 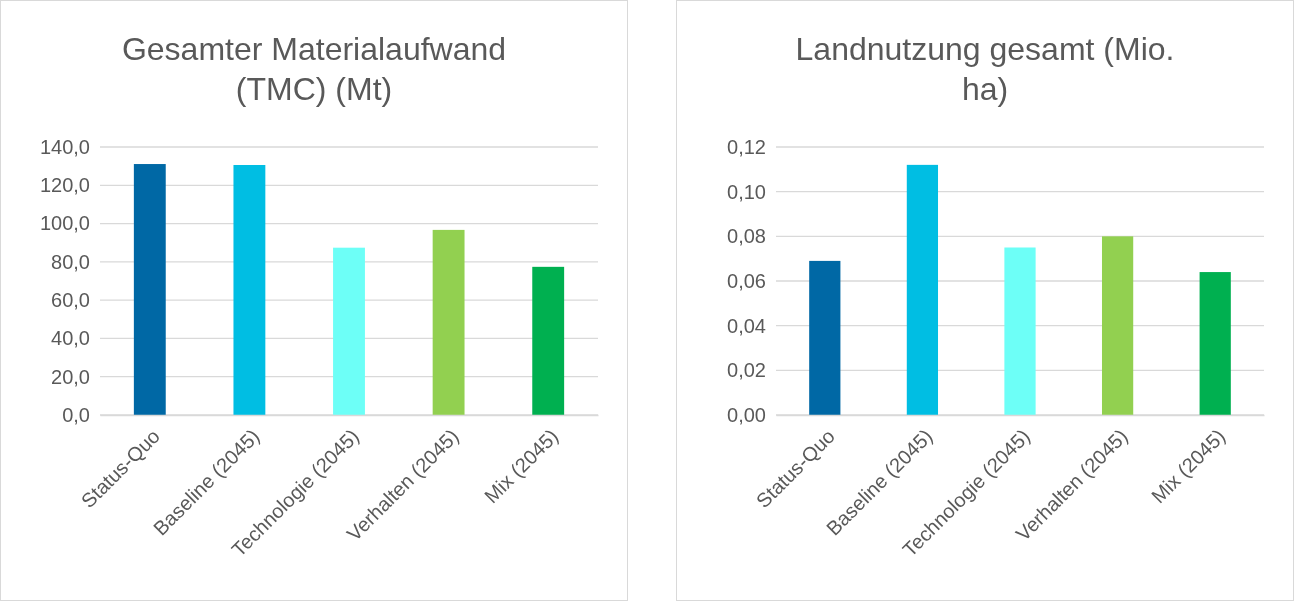 What do you see at coordinates (70, 376) in the screenshot?
I see `y-tick-label: 20,0` at bounding box center [70, 376].